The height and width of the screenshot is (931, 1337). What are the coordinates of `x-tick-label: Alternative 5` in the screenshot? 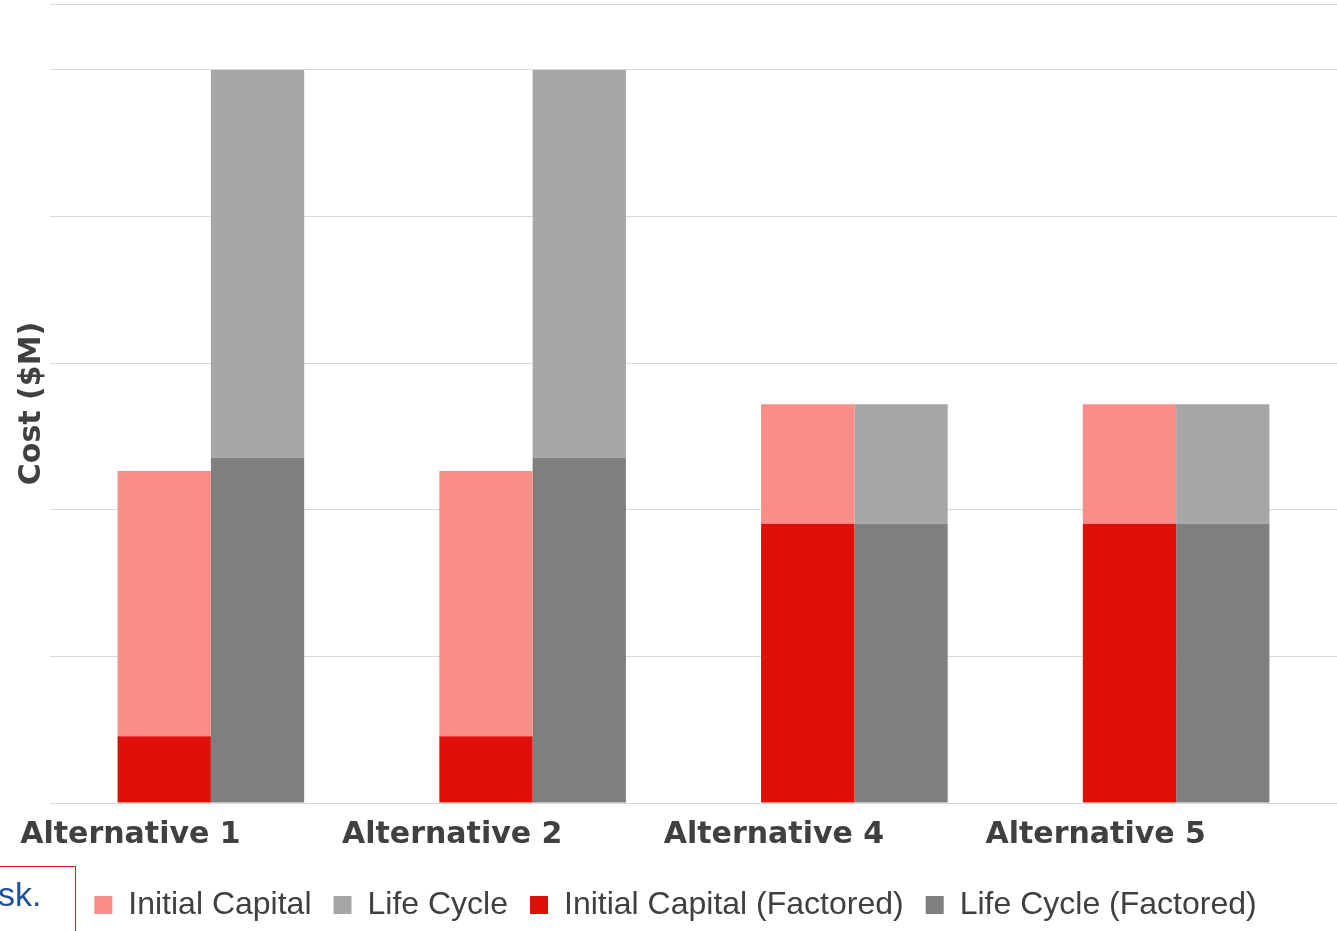 It's located at (1095, 832).